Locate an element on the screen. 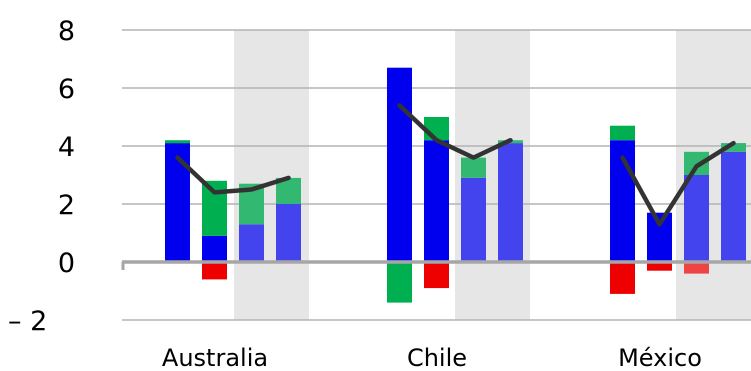  x-category-label: Chile is located at coordinates (437, 357).